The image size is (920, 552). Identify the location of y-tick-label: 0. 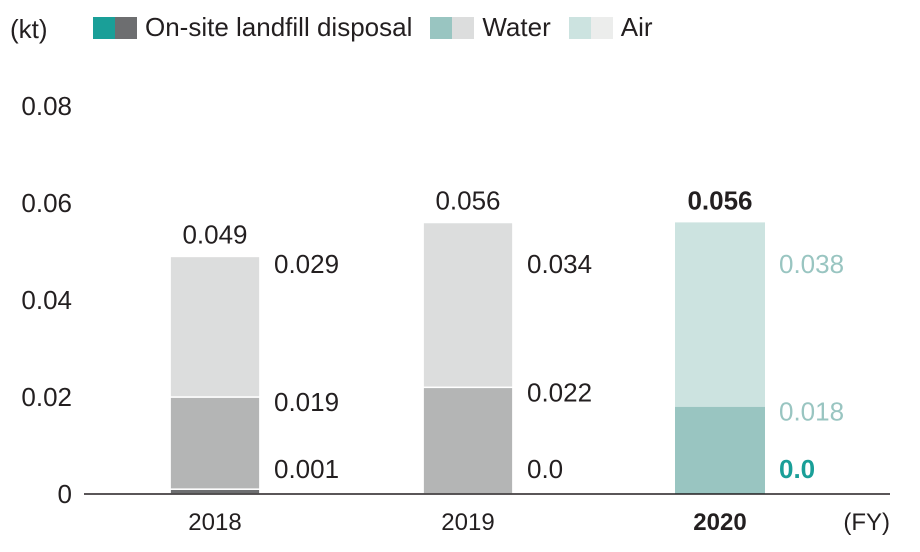
(65, 494).